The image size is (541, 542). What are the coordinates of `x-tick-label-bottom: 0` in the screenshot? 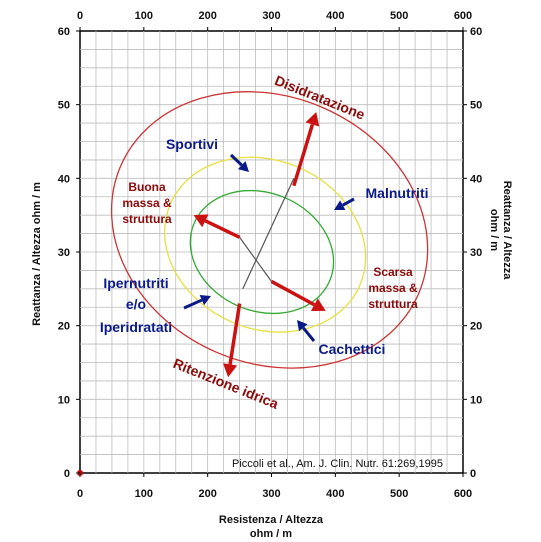 It's located at (80, 494).